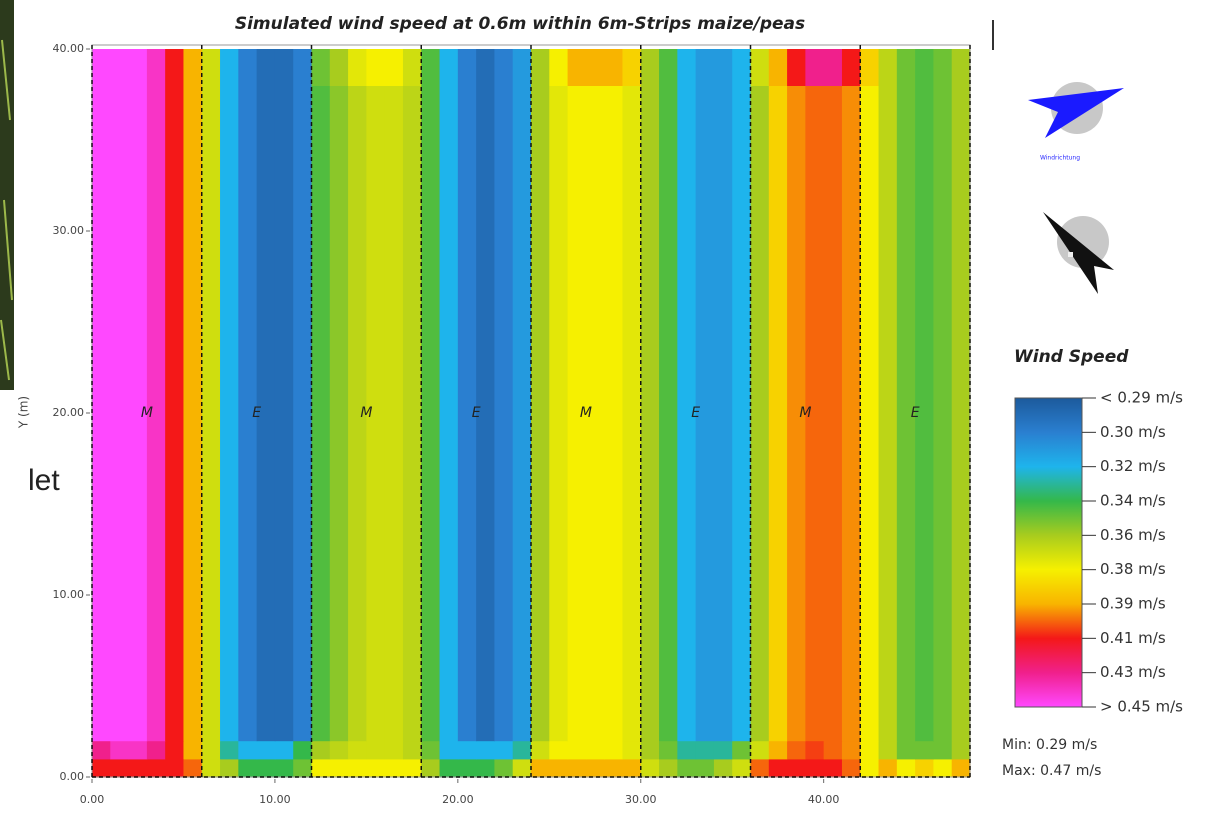  Describe the element at coordinates (69, 594) in the screenshot. I see `y-tick-label: 10.00` at that location.